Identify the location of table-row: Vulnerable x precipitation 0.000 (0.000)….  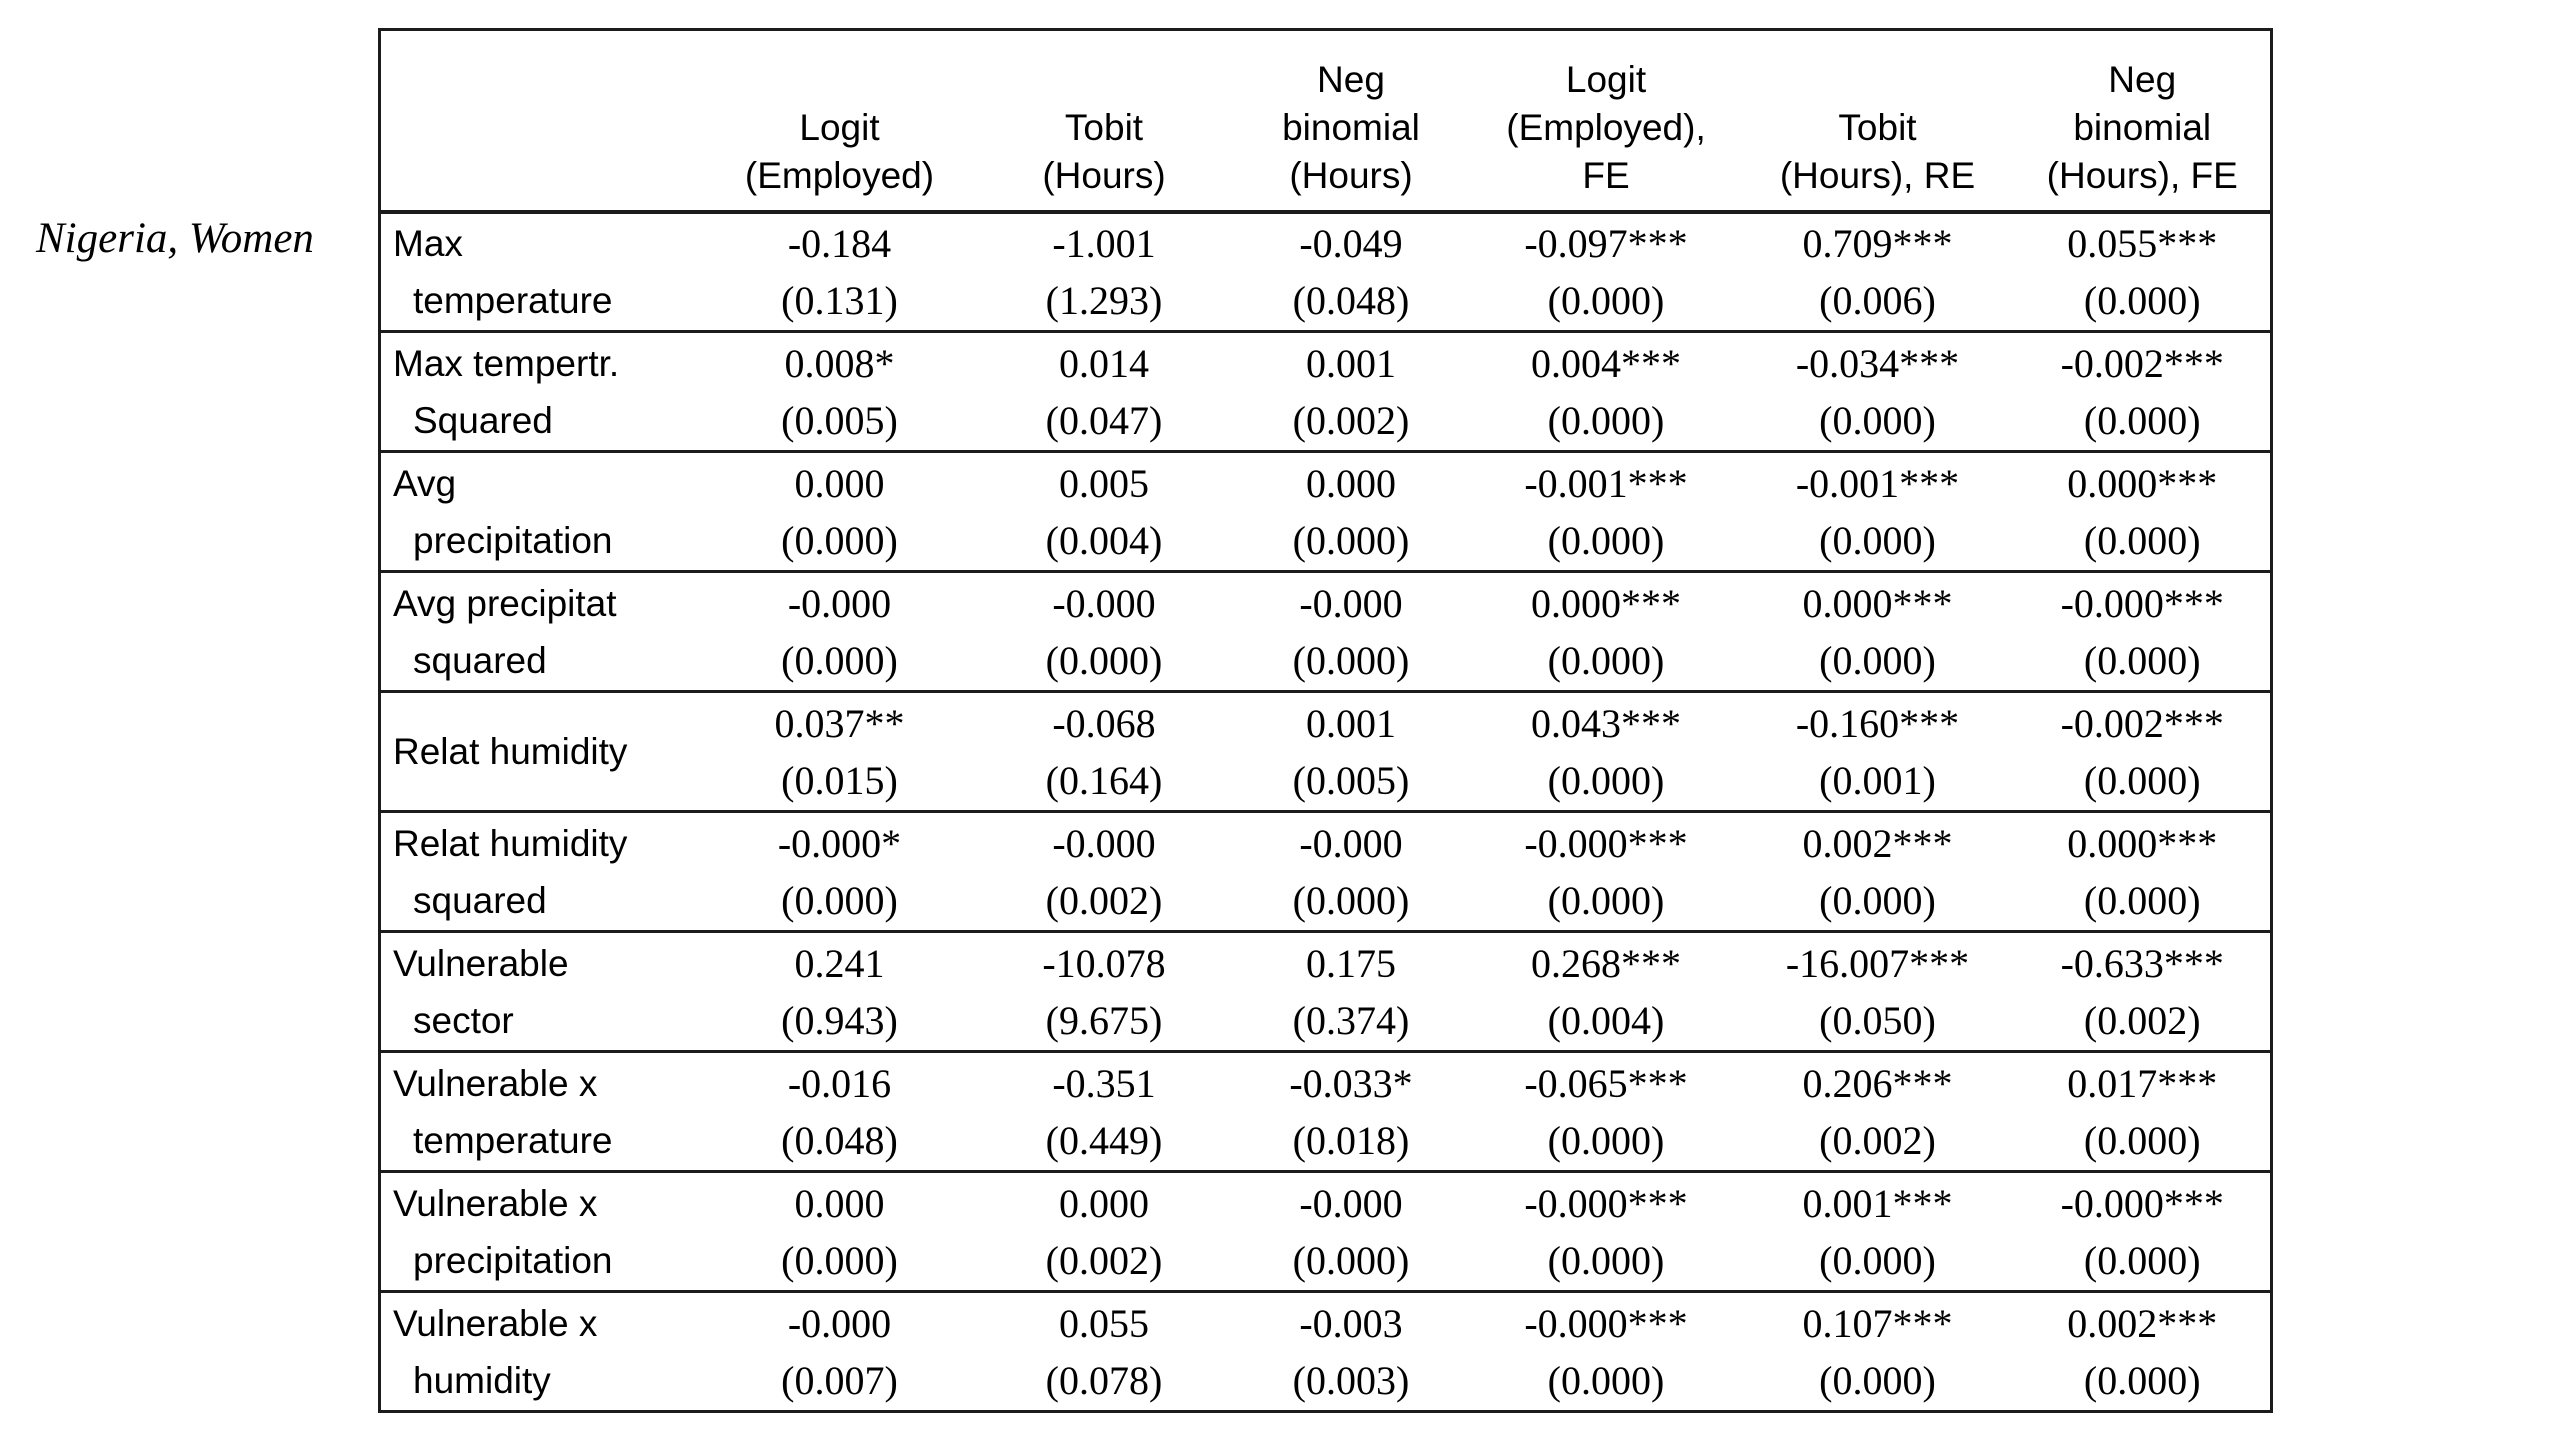
(1325, 1231).